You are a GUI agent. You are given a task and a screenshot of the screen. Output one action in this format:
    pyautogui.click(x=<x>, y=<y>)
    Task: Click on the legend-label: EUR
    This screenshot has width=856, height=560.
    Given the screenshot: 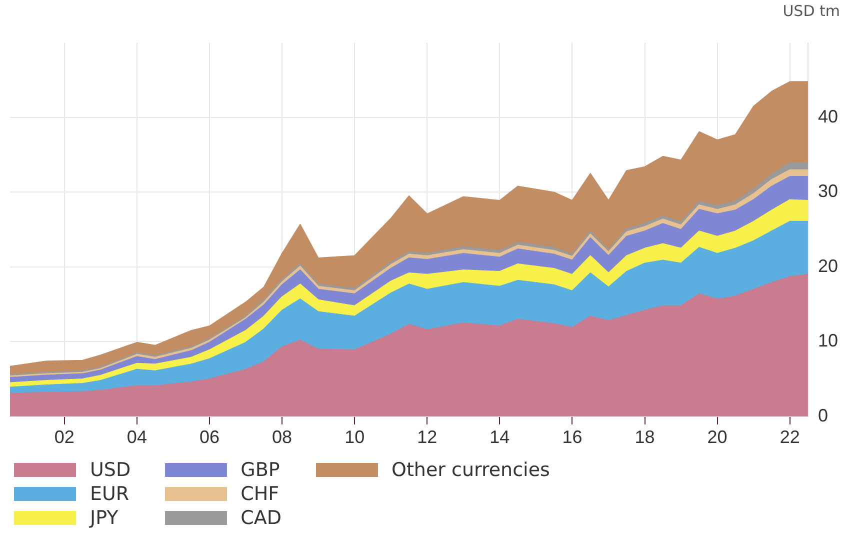 What is the action you would take?
    pyautogui.click(x=110, y=494)
    